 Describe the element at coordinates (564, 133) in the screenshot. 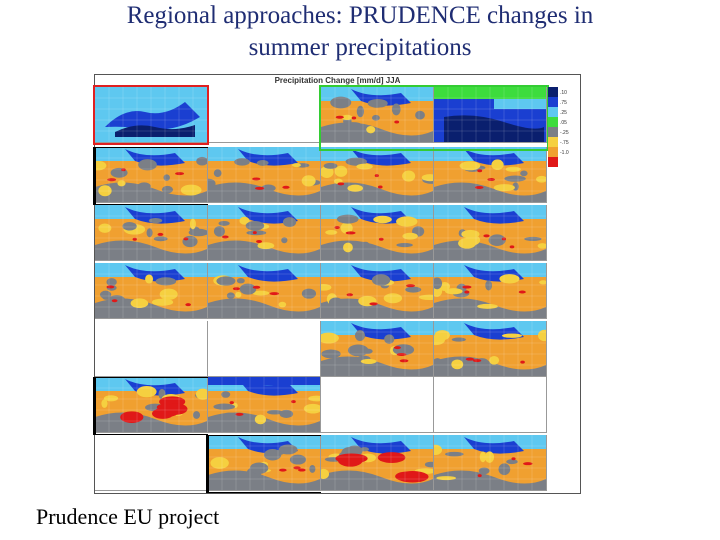

I see `legend-label: -.25` at that location.